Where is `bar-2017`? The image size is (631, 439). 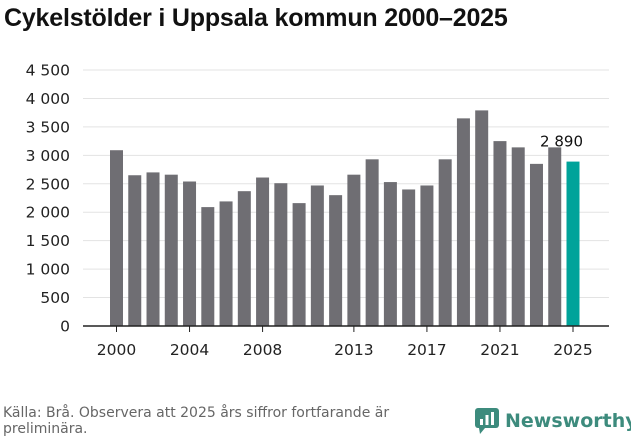 bar-2017 is located at coordinates (427, 255).